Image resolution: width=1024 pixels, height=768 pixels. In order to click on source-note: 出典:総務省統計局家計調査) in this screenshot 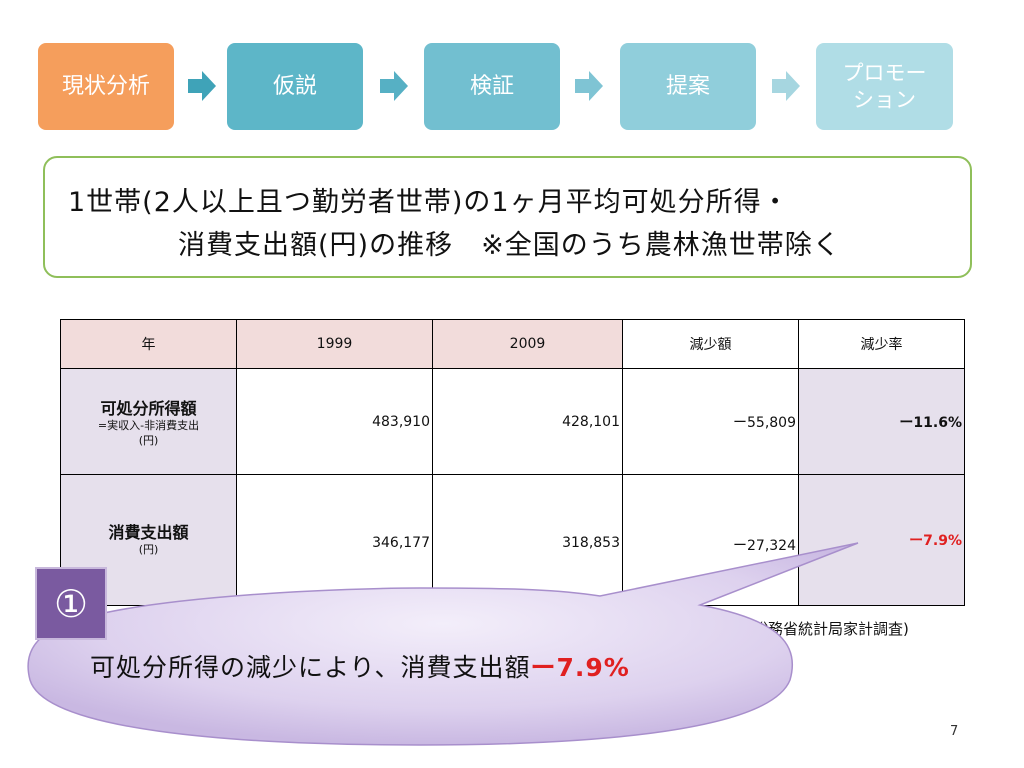, I will do `click(813, 629)`.